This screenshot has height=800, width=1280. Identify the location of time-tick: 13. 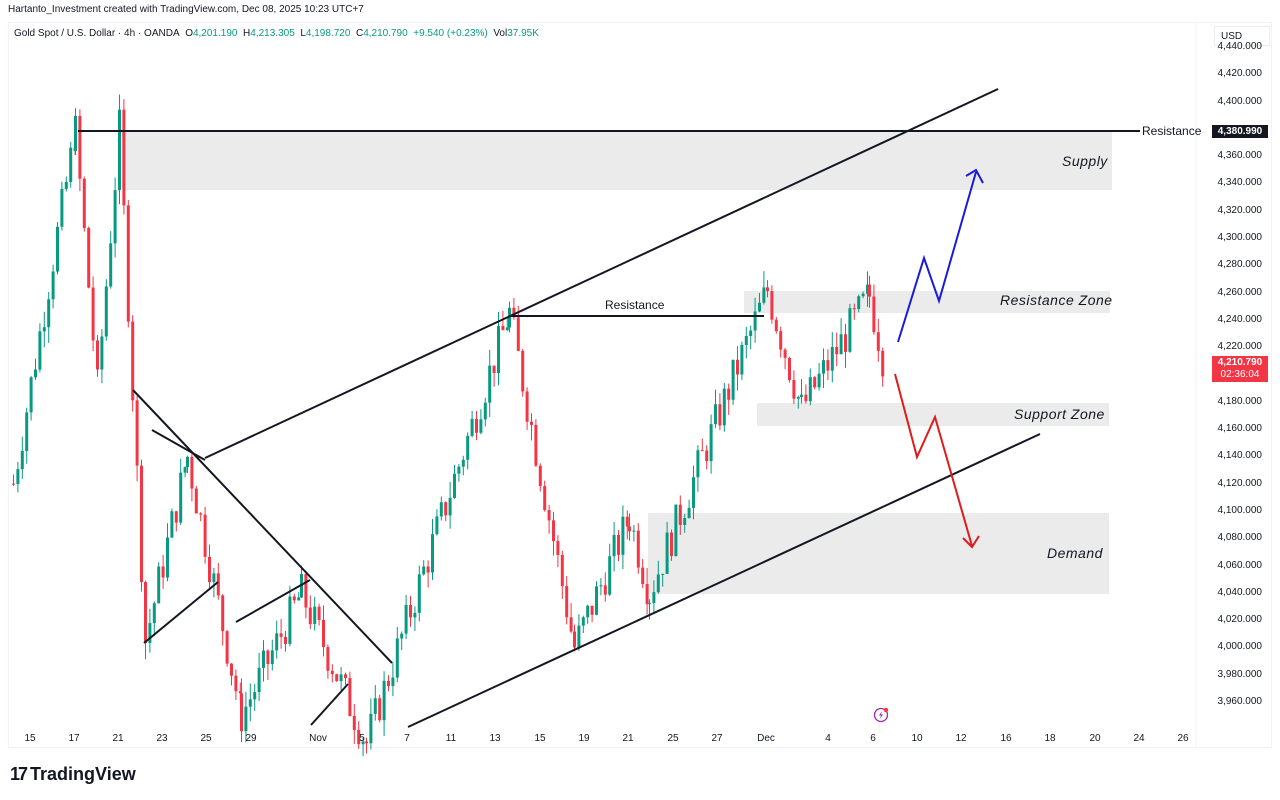
(495, 738).